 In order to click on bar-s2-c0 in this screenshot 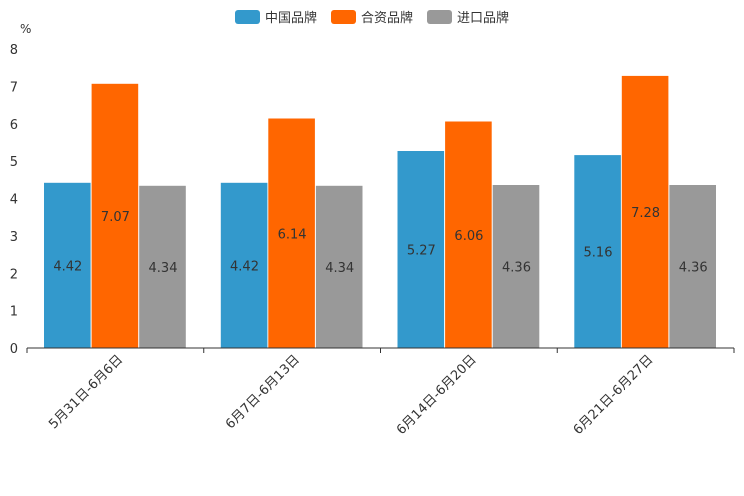, I will do `click(162, 266)`.